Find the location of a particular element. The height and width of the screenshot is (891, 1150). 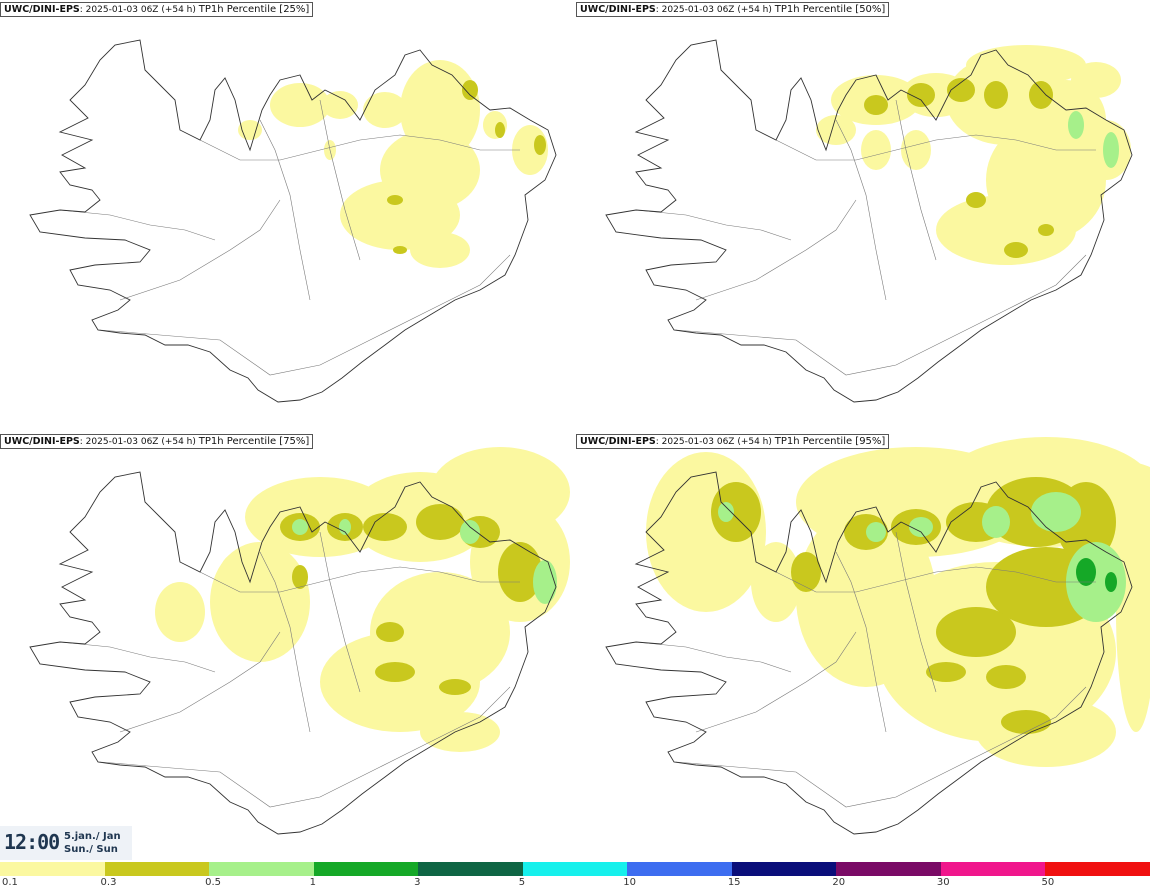

color-scale-bar is located at coordinates (575, 869).